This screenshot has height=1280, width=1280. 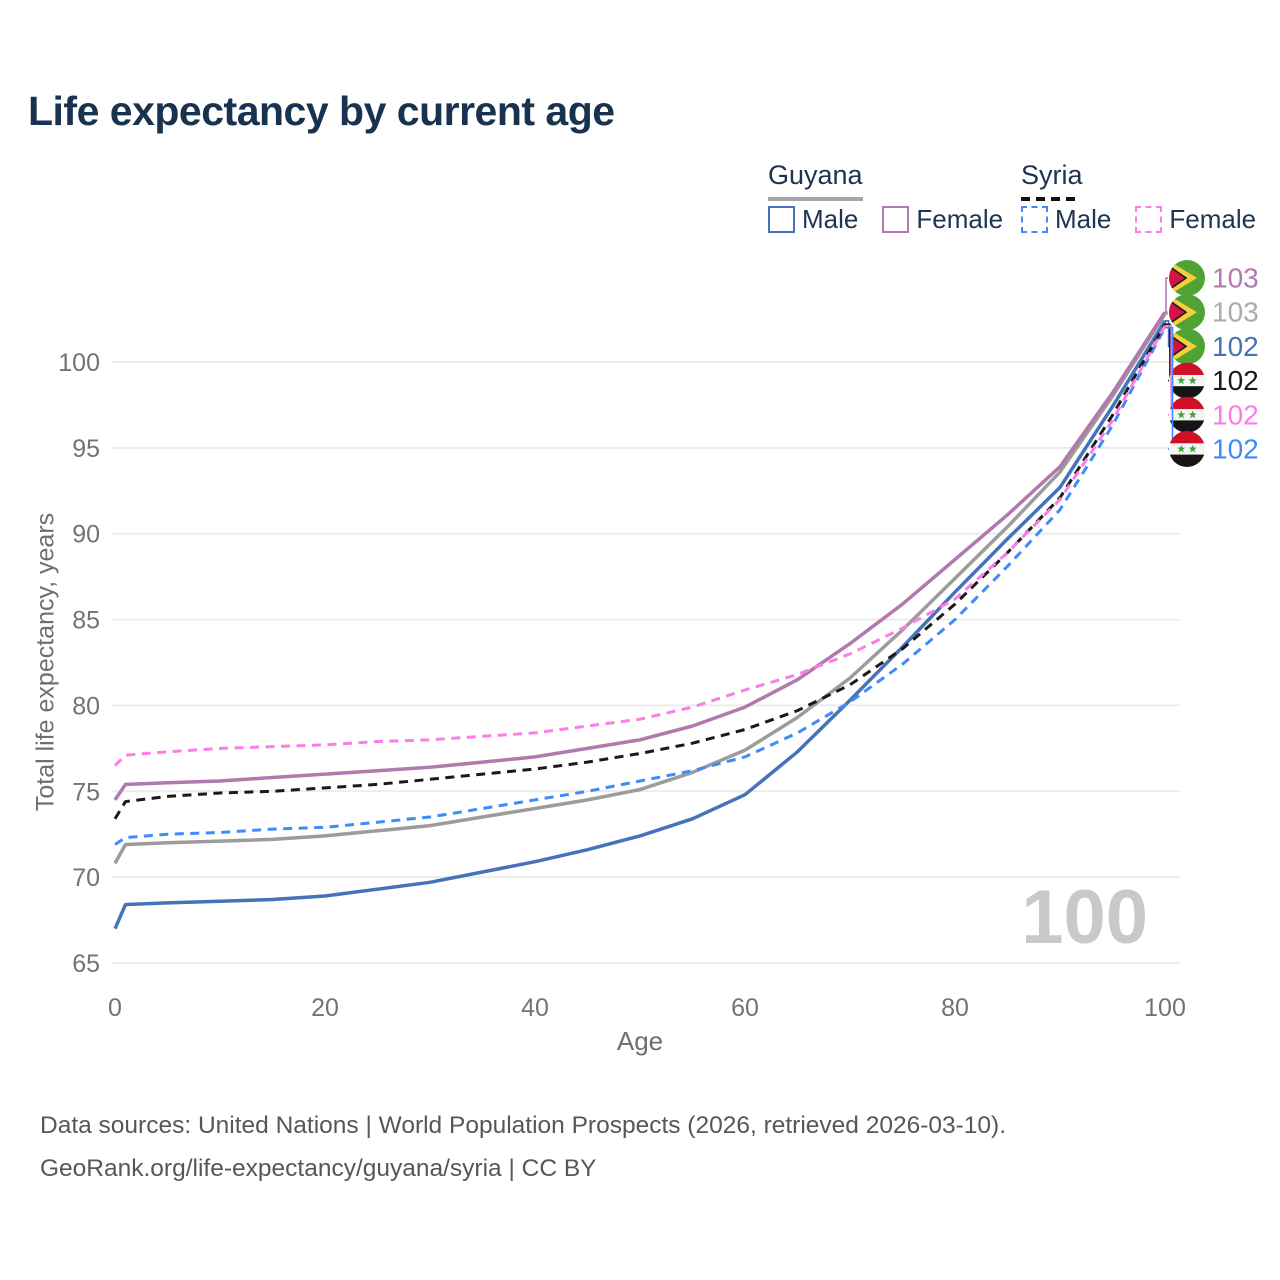 I want to click on x-axis-title: Age, so click(x=640, y=1041).